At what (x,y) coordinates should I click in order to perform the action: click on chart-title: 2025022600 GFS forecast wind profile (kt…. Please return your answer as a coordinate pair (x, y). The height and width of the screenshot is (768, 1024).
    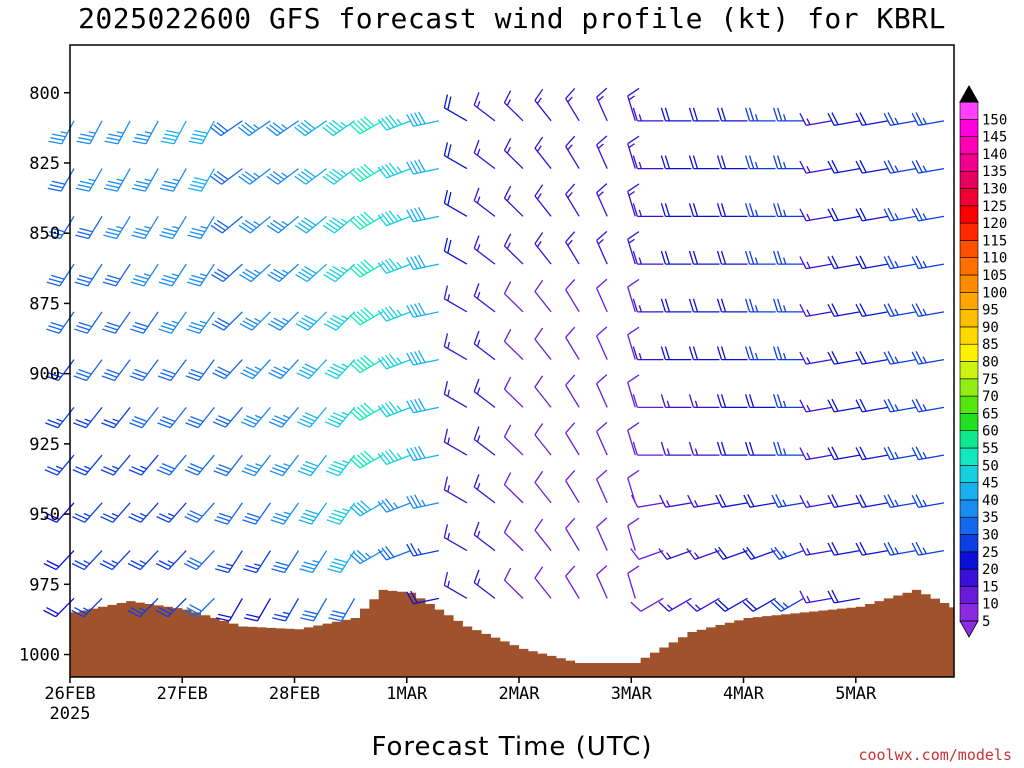
    Looking at the image, I should click on (512, 18).